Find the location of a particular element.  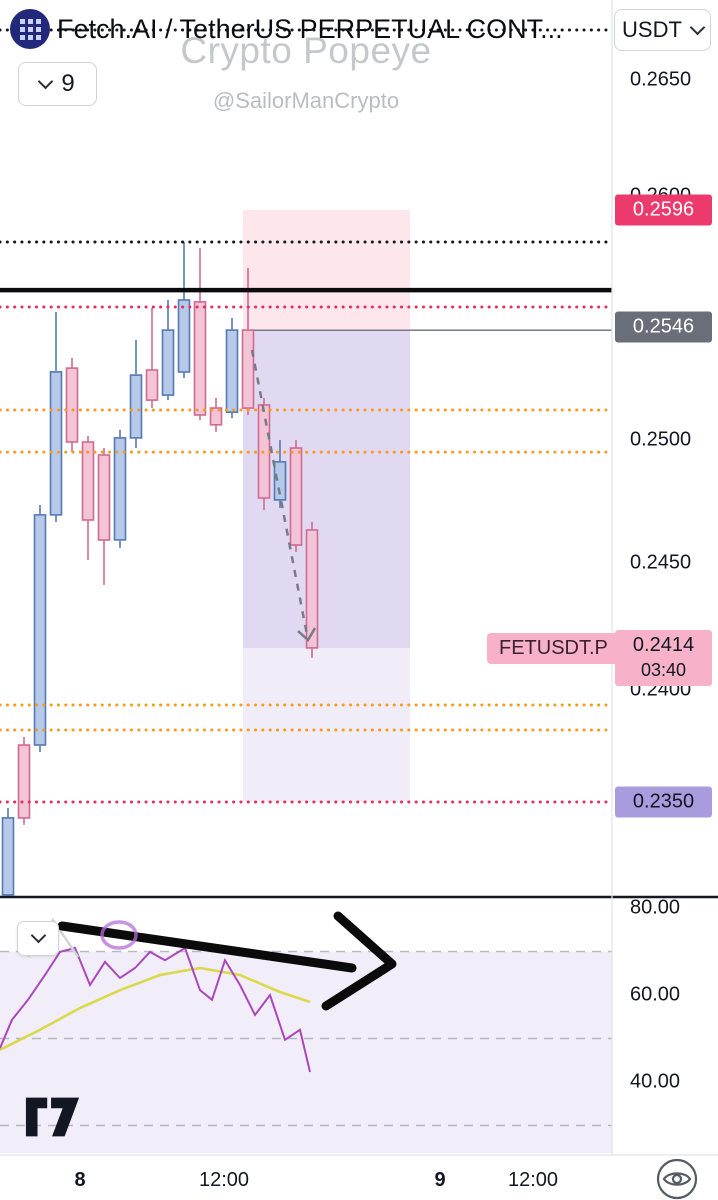

stop-price-badge: 0.2596 is located at coordinates (663, 210).